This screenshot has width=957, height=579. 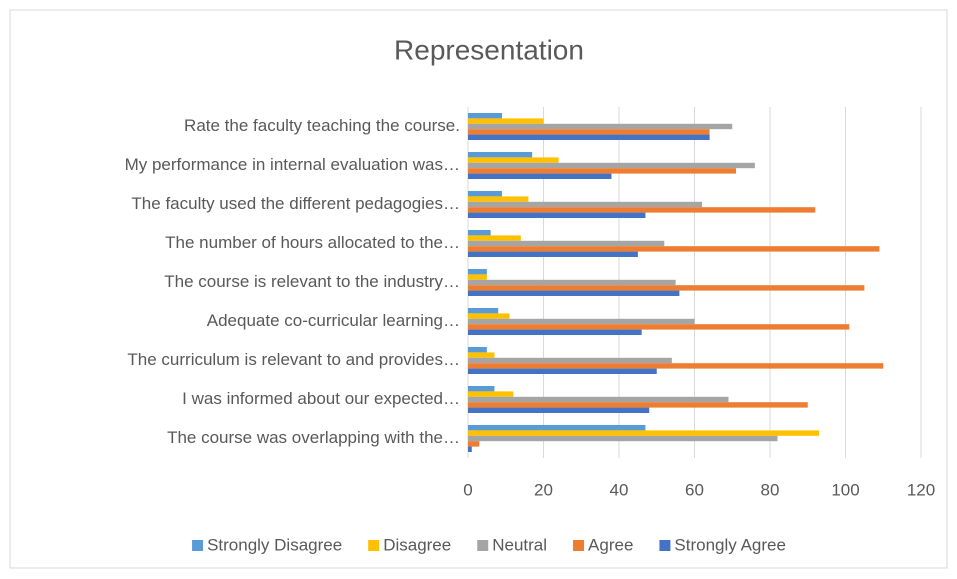 What do you see at coordinates (845, 489) in the screenshot?
I see `x-tick-label: 100` at bounding box center [845, 489].